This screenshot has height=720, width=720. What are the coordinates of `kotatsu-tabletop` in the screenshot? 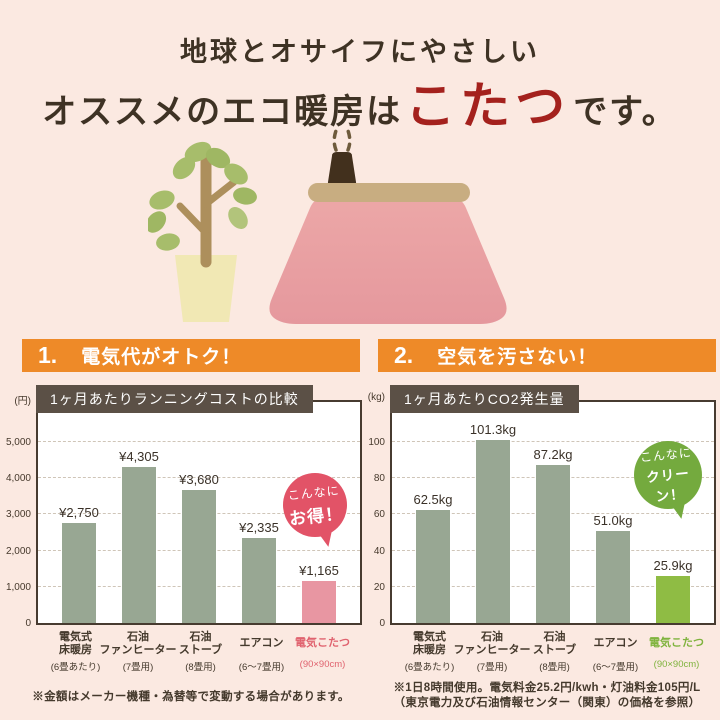 It's located at (389, 192).